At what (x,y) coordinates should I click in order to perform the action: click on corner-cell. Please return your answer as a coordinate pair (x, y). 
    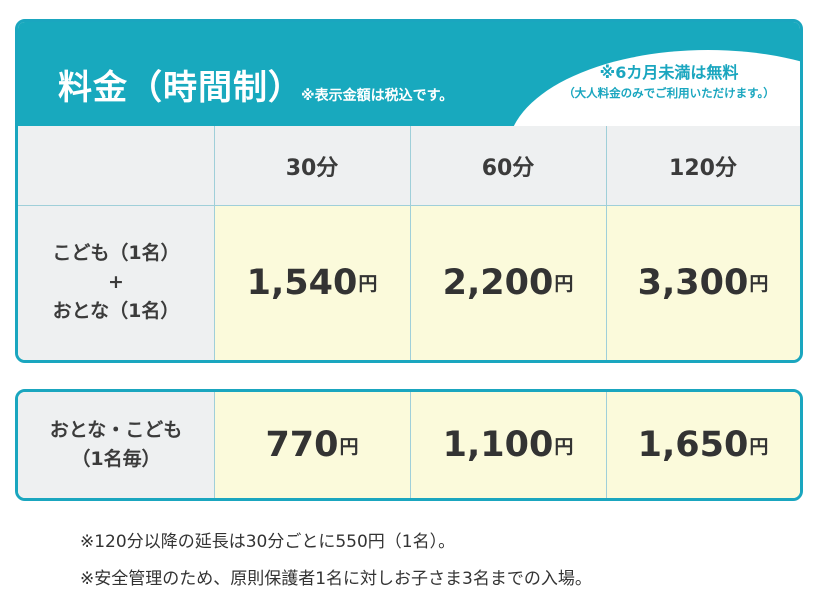
    Looking at the image, I should click on (116, 165).